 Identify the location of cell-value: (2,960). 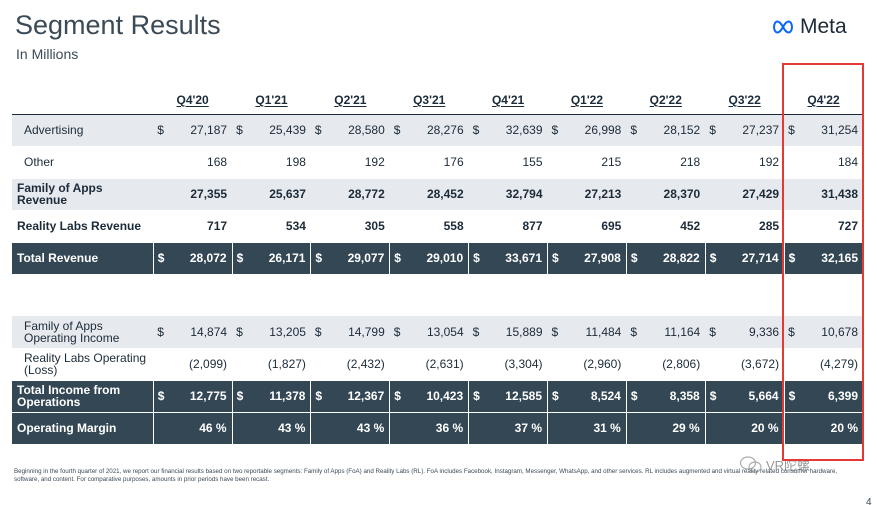
(602, 364).